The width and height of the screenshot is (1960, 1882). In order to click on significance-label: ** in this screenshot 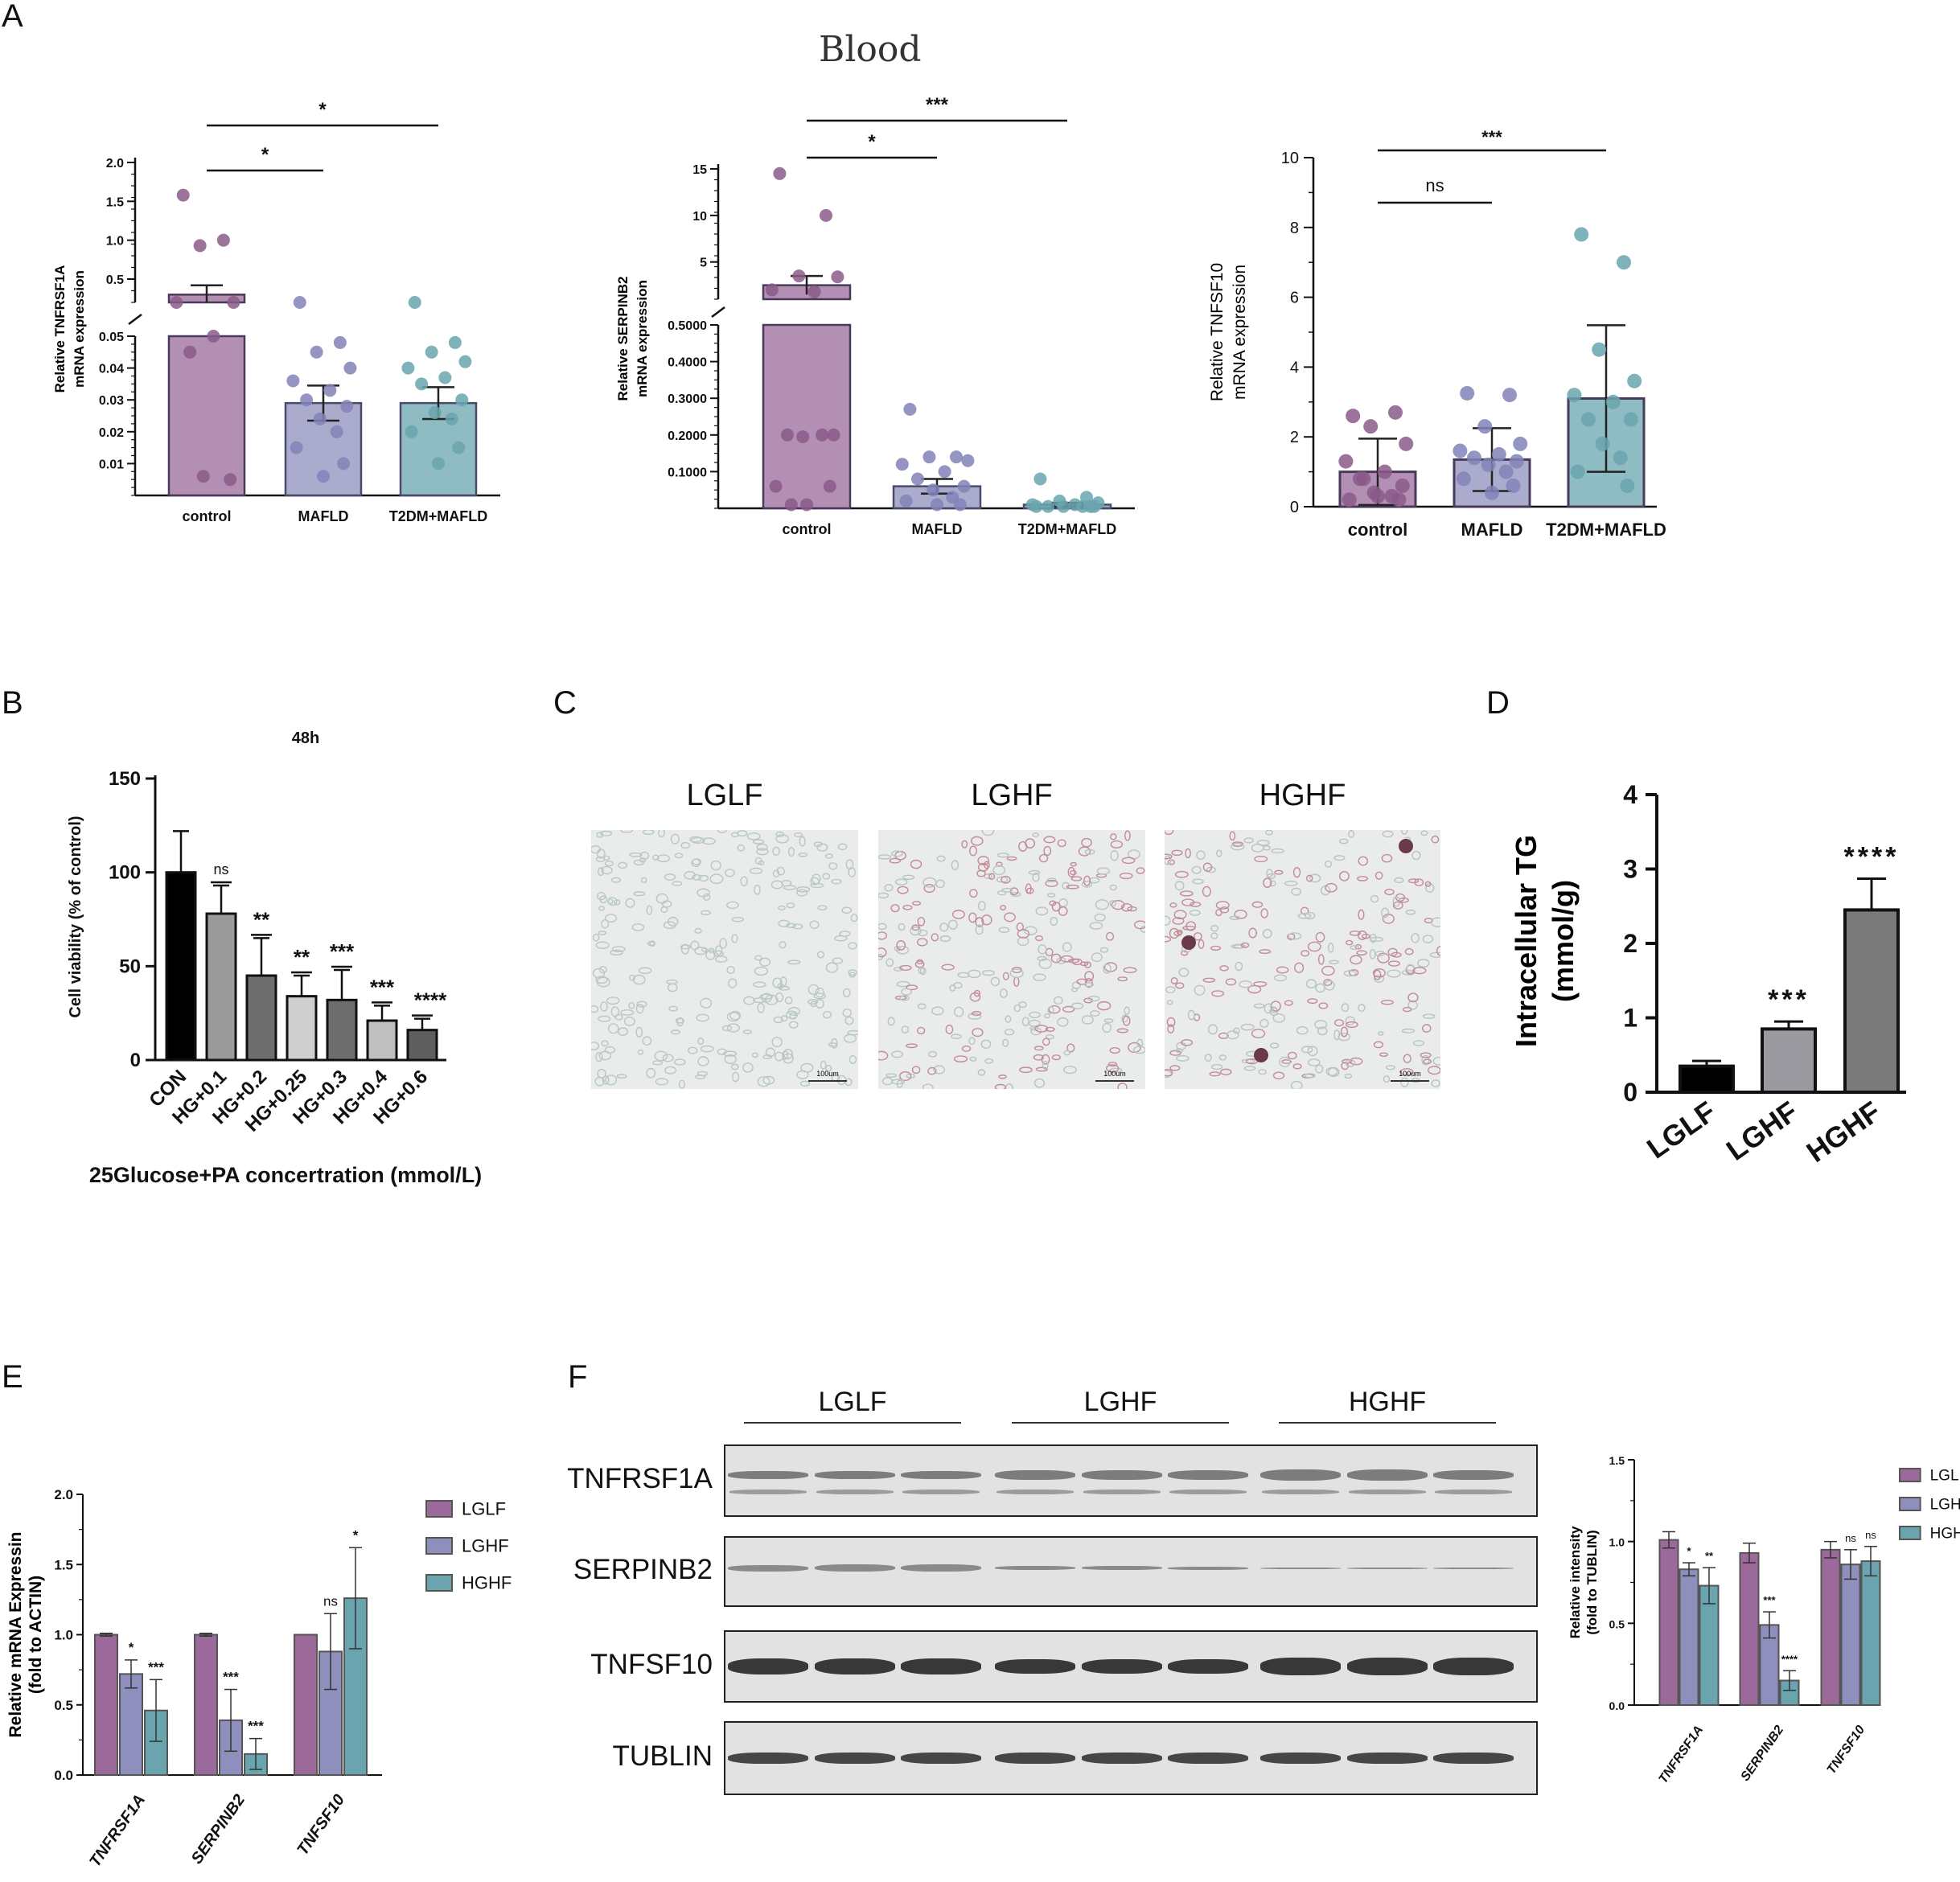, I will do `click(302, 957)`.